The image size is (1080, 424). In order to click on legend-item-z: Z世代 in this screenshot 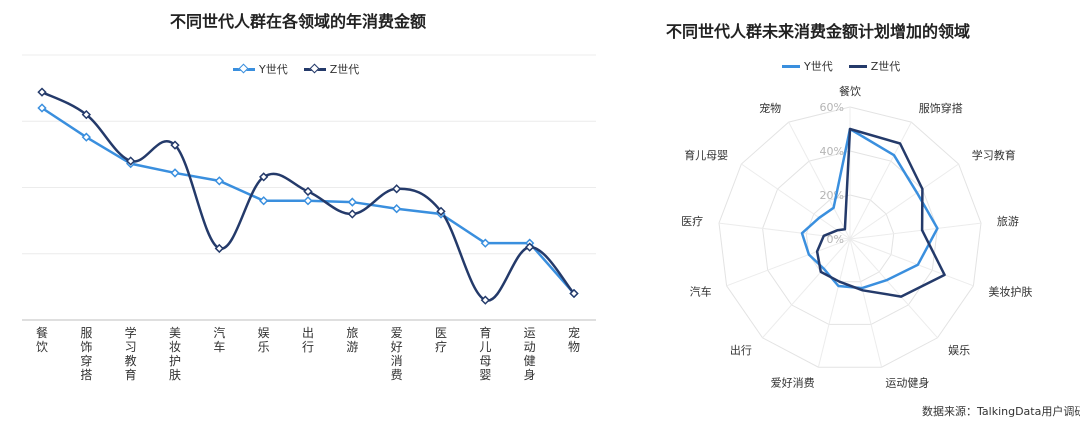, I will do `click(331, 69)`.